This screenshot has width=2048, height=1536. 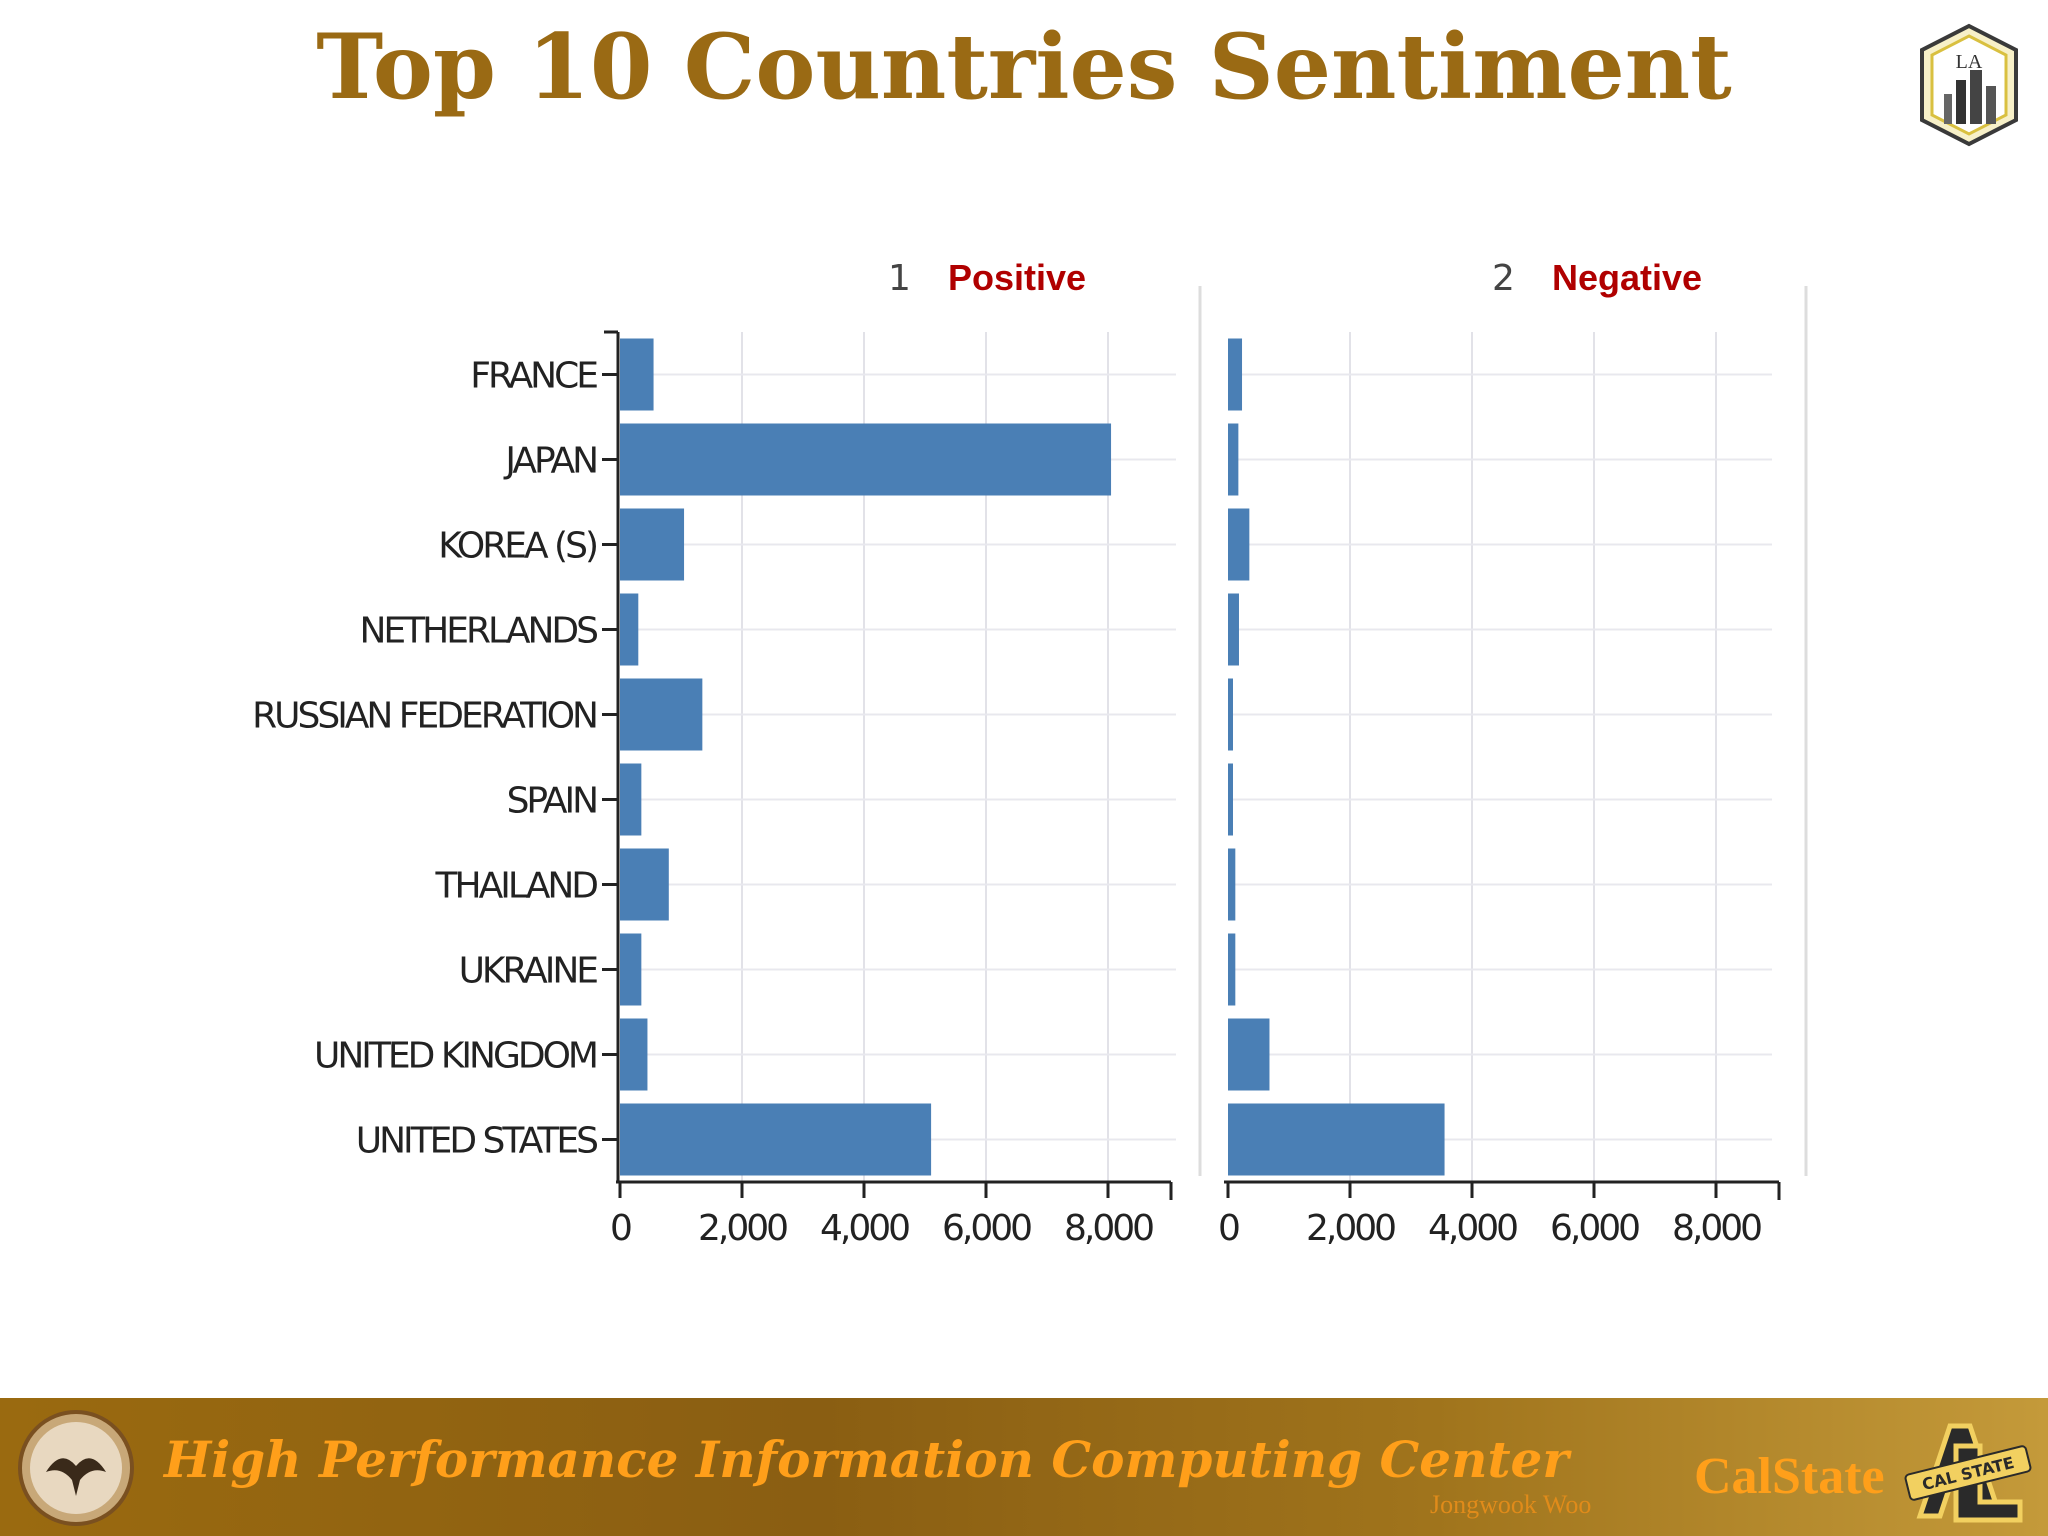 What do you see at coordinates (516, 886) in the screenshot?
I see `category-label: THAILAND` at bounding box center [516, 886].